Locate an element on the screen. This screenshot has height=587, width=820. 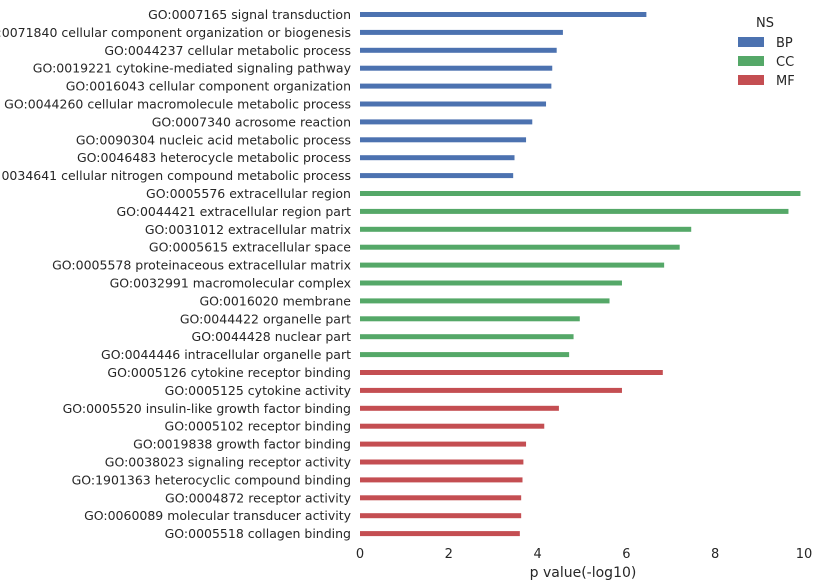
x-axis-ticks: 0 2 4 6 8 10 is located at coordinates (584, 554).